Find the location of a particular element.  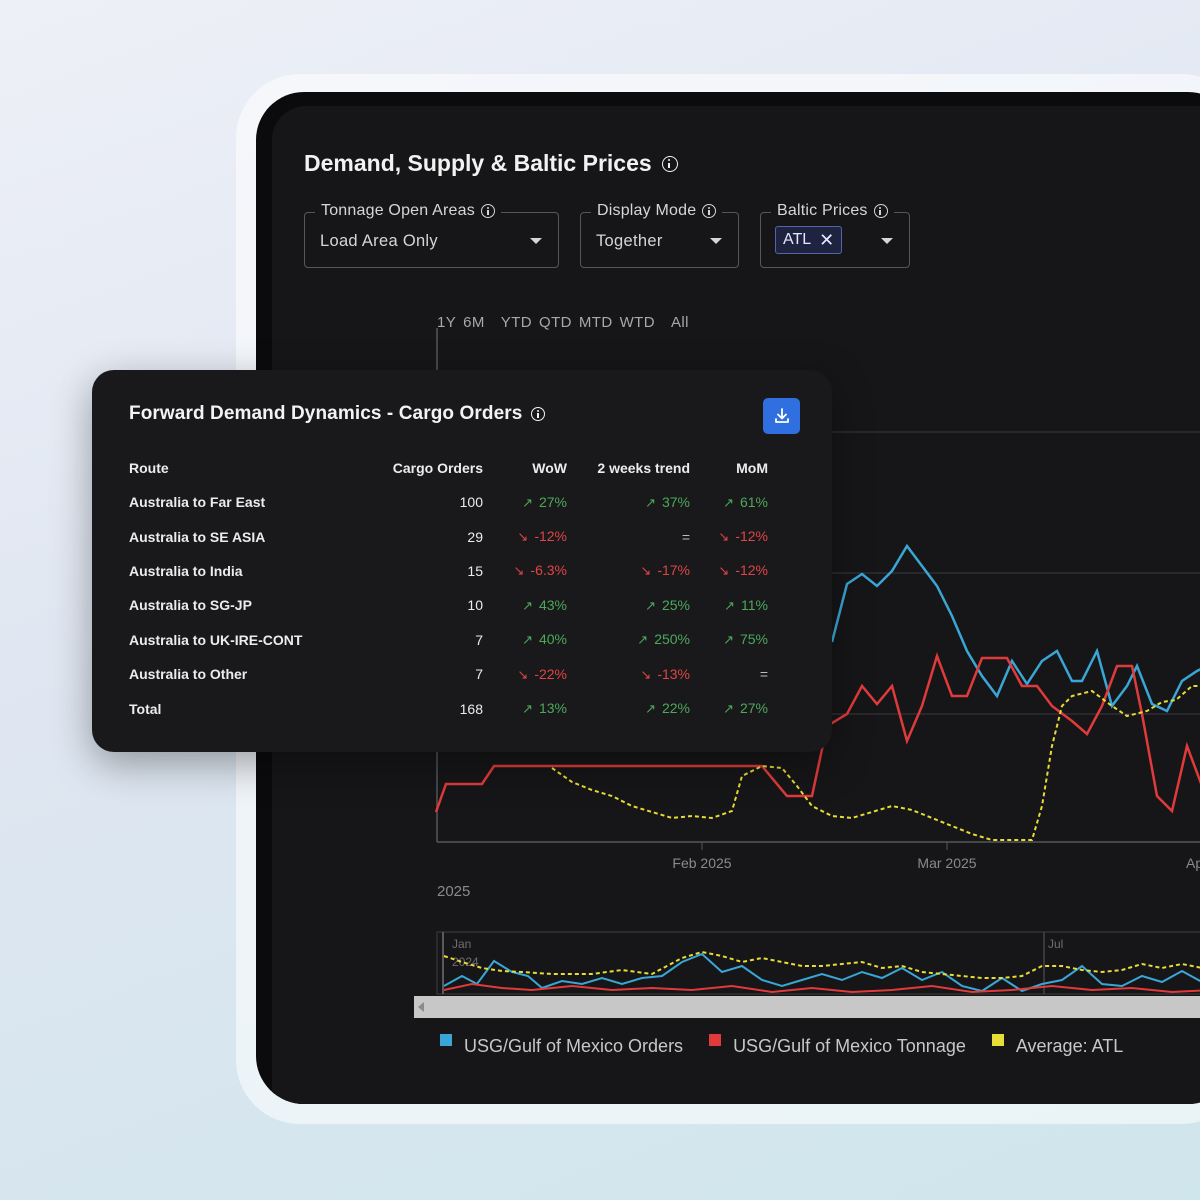

header-cargo-orders: Cargo Orders is located at coordinates (437, 468).